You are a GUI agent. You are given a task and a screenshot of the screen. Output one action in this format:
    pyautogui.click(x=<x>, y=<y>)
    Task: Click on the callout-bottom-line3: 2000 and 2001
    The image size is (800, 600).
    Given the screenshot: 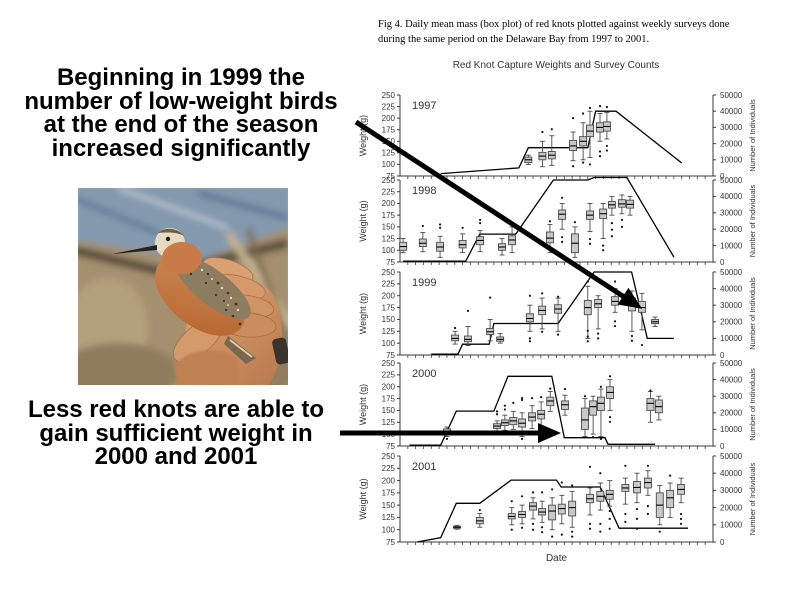 What is the action you would take?
    pyautogui.click(x=176, y=456)
    